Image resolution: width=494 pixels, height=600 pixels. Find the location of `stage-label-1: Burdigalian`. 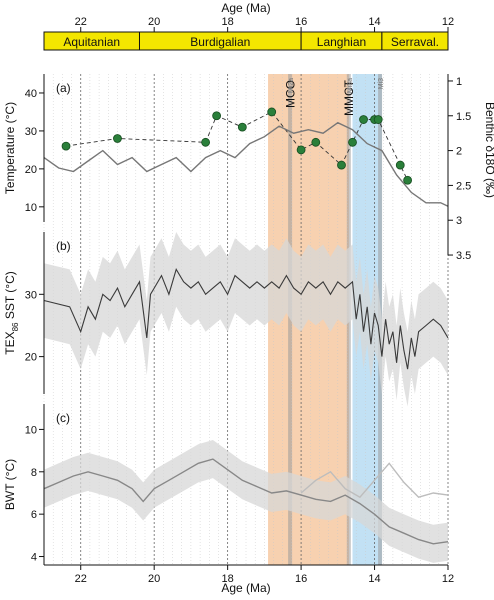

stage-label-1: Burdigalian is located at coordinates (220, 42).